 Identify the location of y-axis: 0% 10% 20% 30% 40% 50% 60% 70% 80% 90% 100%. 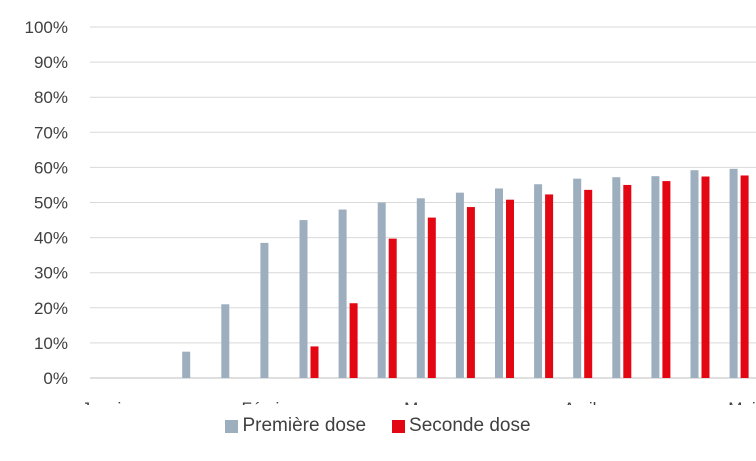
(46, 203).